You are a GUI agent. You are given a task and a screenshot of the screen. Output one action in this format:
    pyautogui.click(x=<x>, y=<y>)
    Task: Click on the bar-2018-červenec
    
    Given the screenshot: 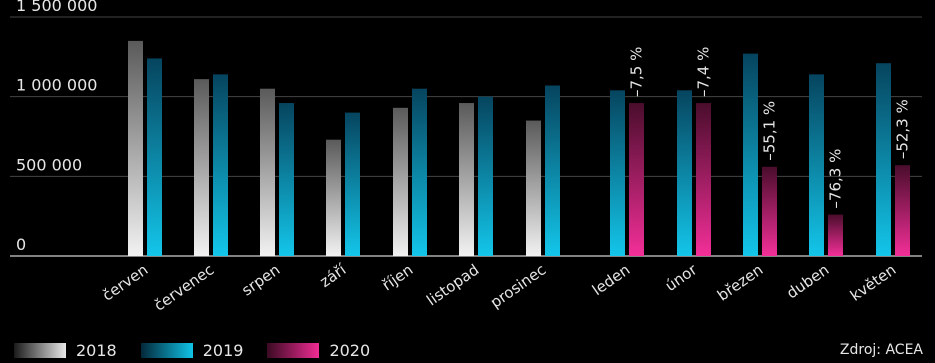 What is the action you would take?
    pyautogui.click(x=201, y=167)
    